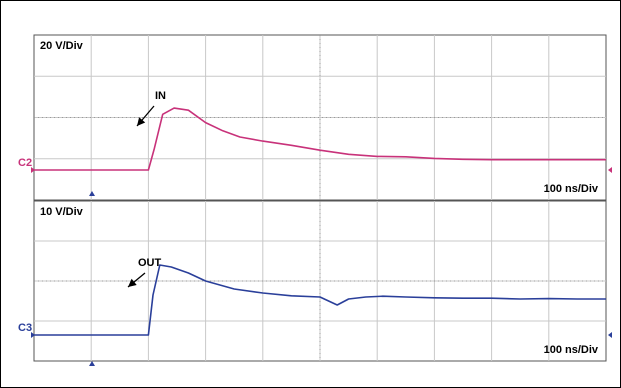  I want to click on ch3-ground-marker, so click(33, 335).